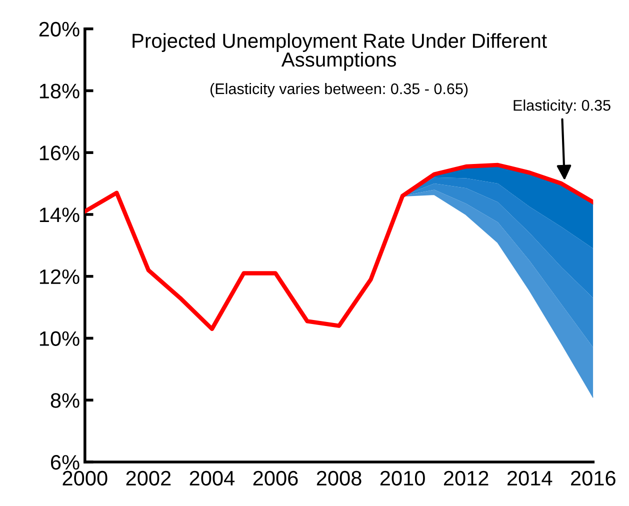  I want to click on x-tick-label: 2016, so click(593, 478).